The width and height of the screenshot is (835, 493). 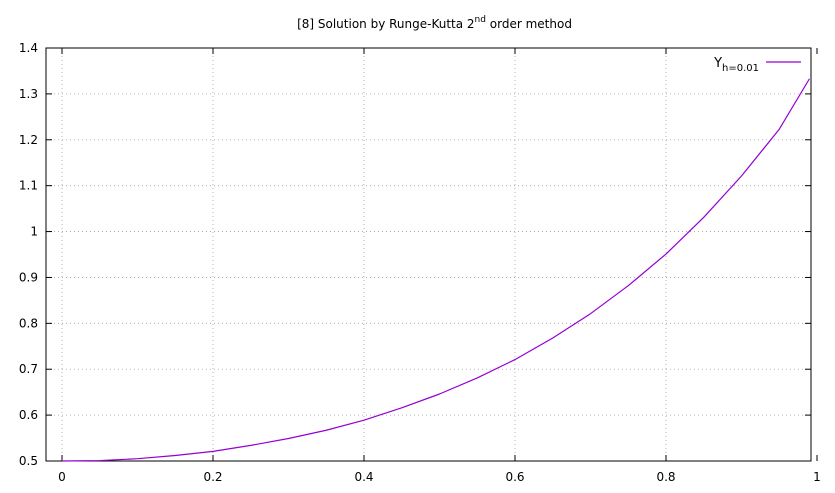 I want to click on y-tick-label: 1.2, so click(x=28, y=140).